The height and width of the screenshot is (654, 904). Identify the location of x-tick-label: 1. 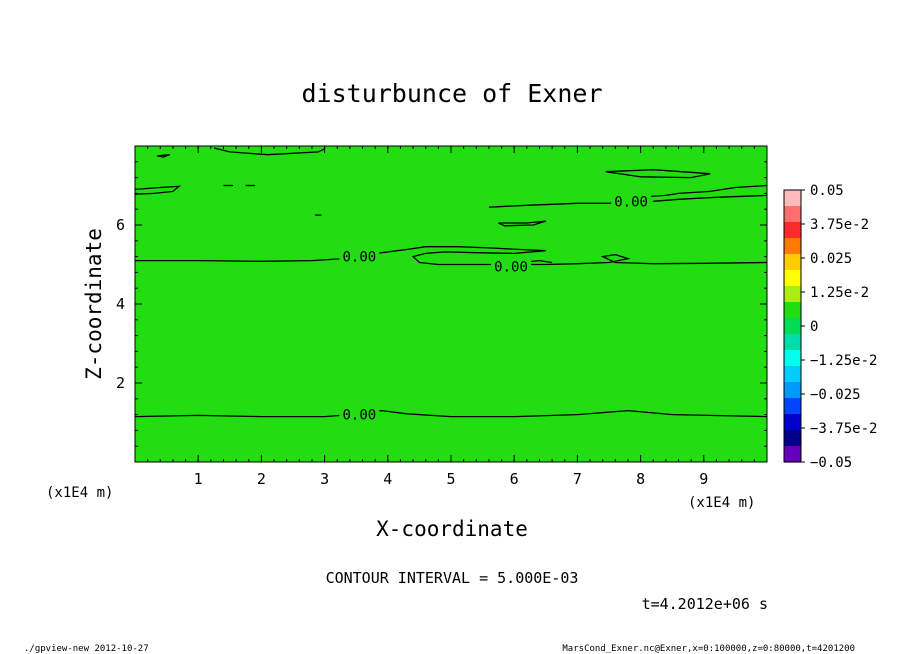
(198, 479).